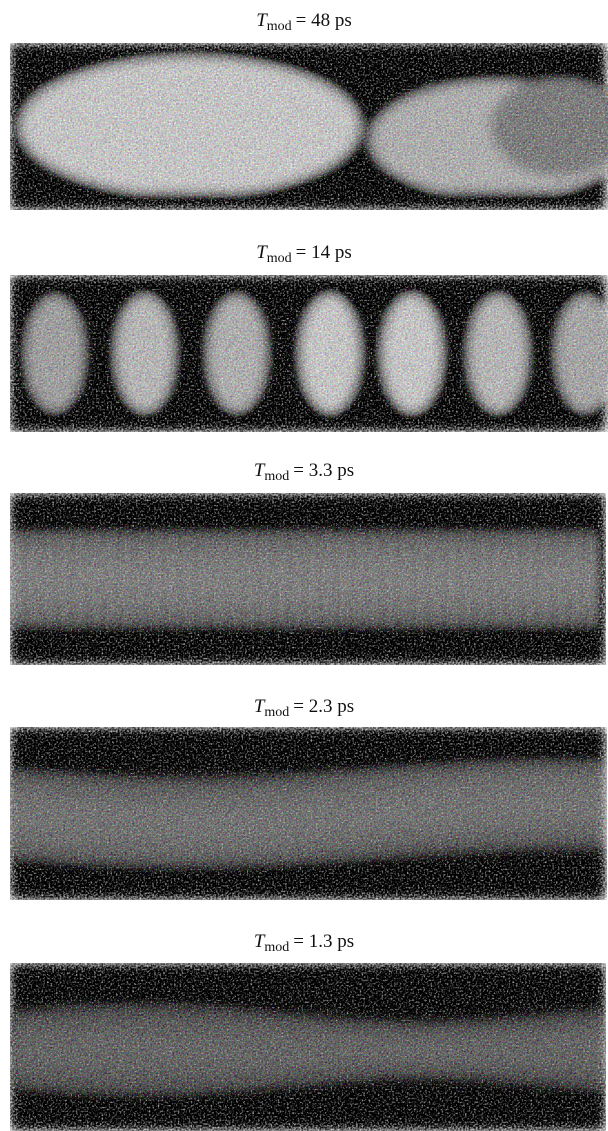 The width and height of the screenshot is (608, 1131). I want to click on panel-image, so click(309, 353).